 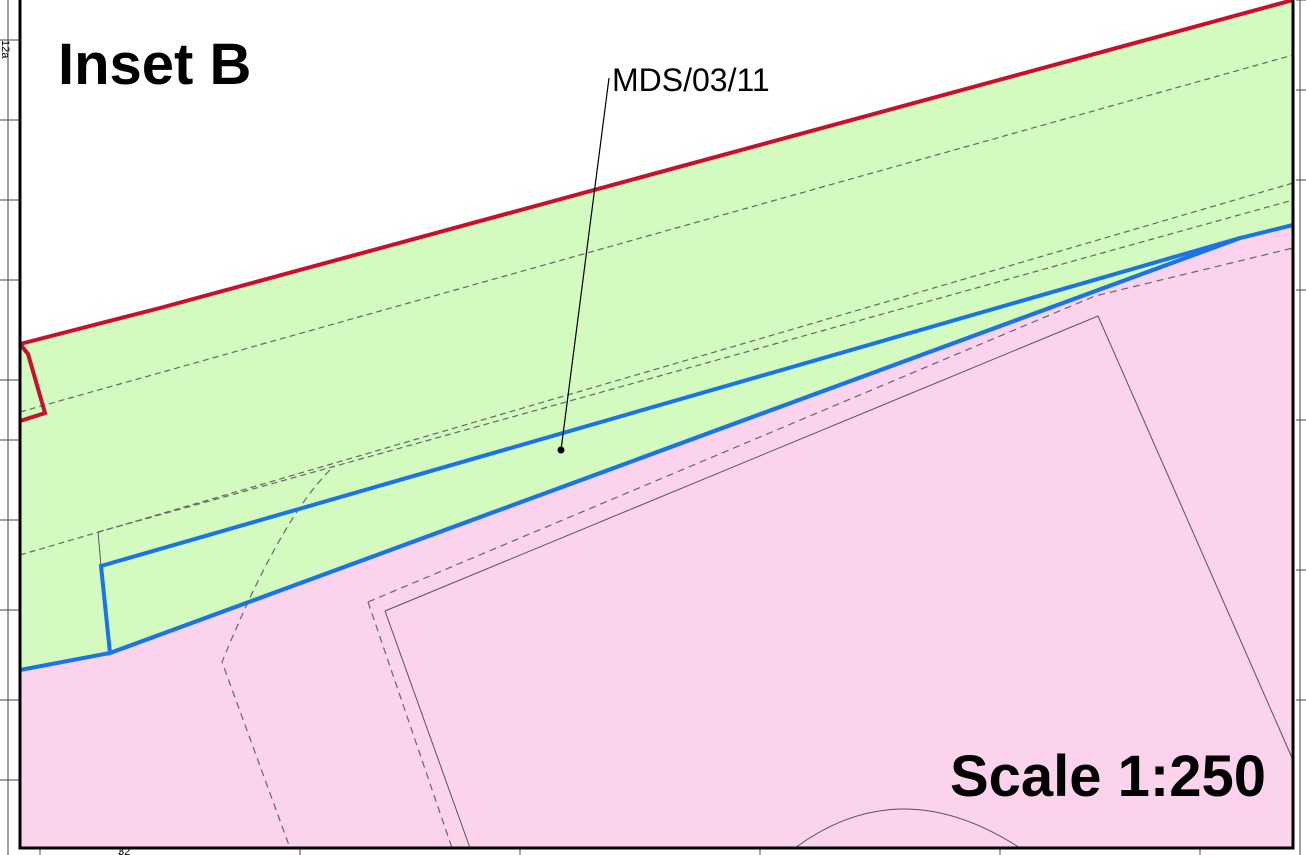 I want to click on site-reference-label: MDS/03/11, so click(x=691, y=80).